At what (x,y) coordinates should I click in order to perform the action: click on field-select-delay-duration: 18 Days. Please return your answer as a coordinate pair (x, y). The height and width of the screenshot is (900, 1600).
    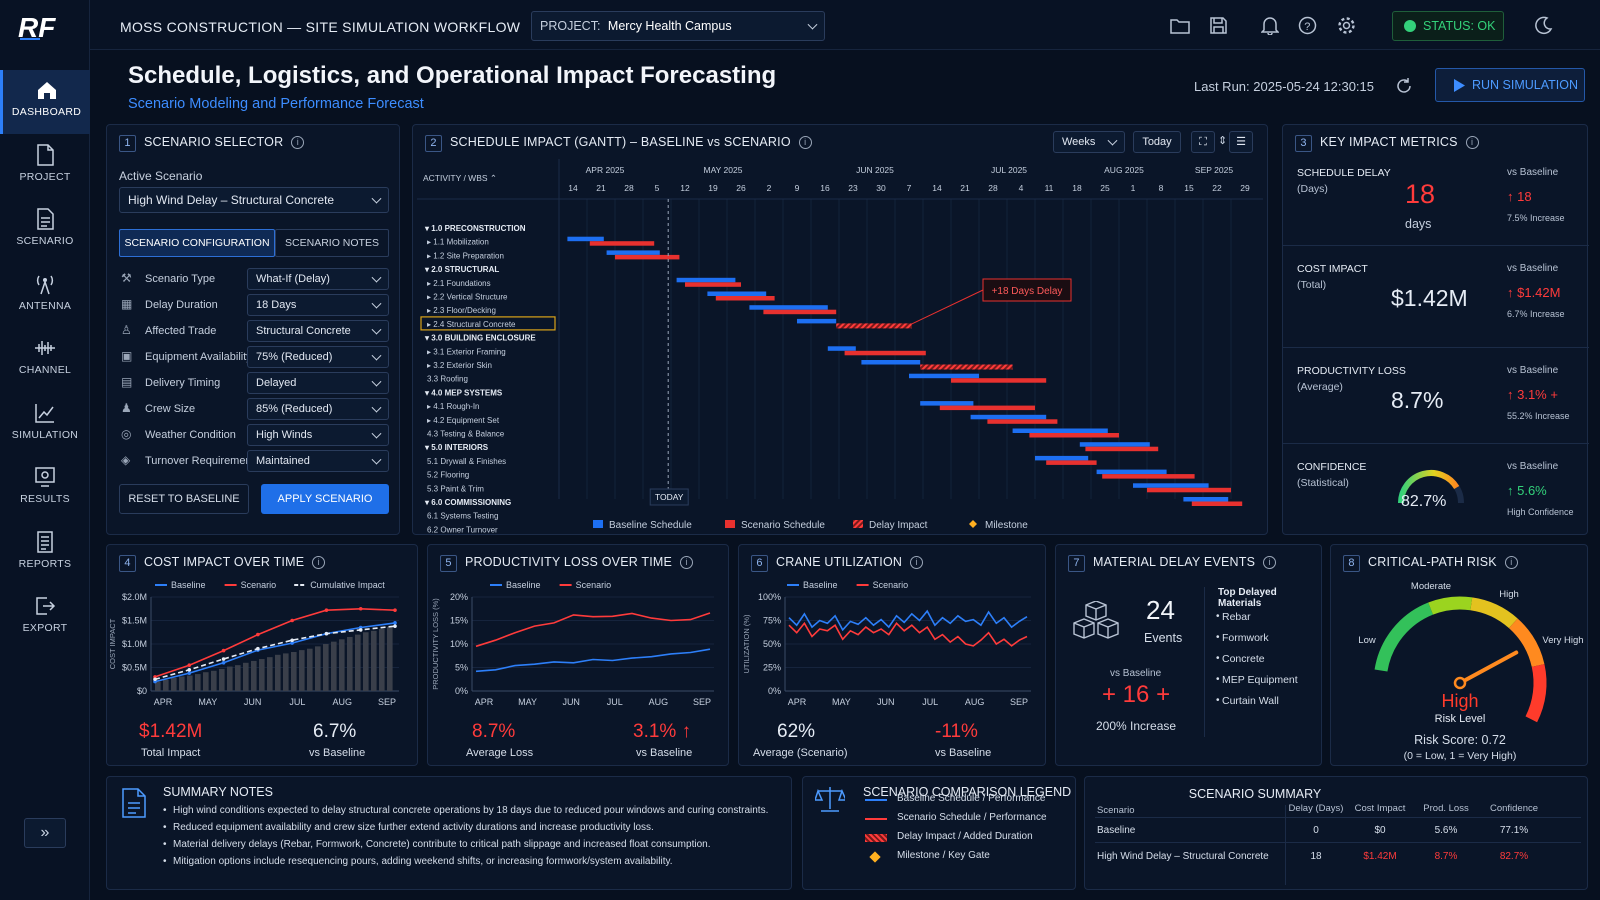
    Looking at the image, I should click on (318, 305).